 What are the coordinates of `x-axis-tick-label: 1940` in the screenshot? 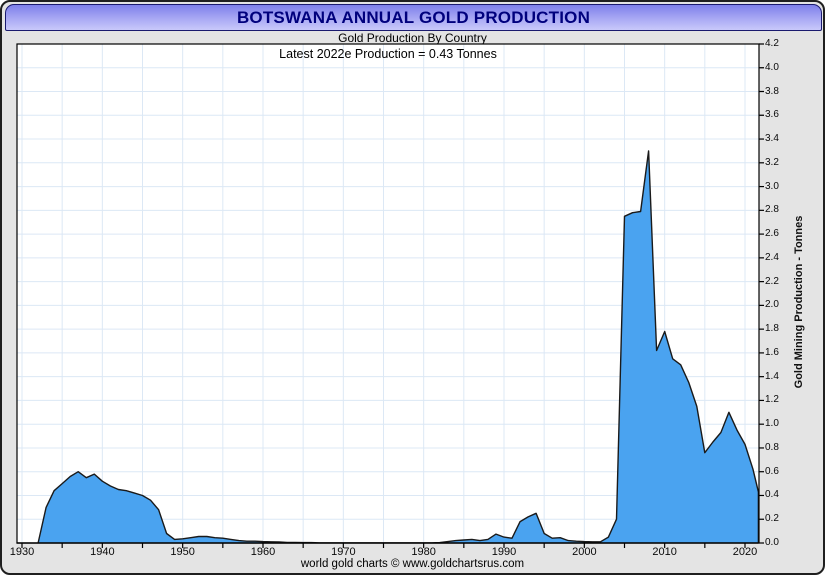 It's located at (102, 552).